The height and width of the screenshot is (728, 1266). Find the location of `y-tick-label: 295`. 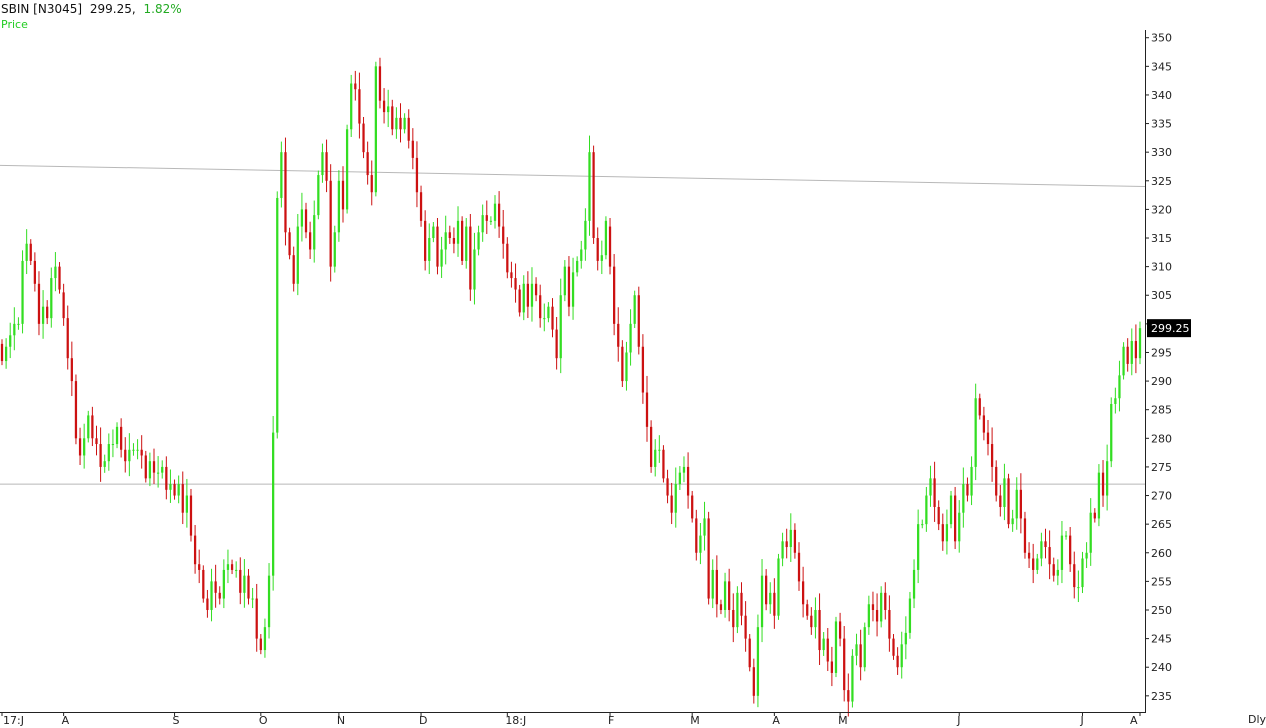

y-tick-label: 295 is located at coordinates (1161, 352).